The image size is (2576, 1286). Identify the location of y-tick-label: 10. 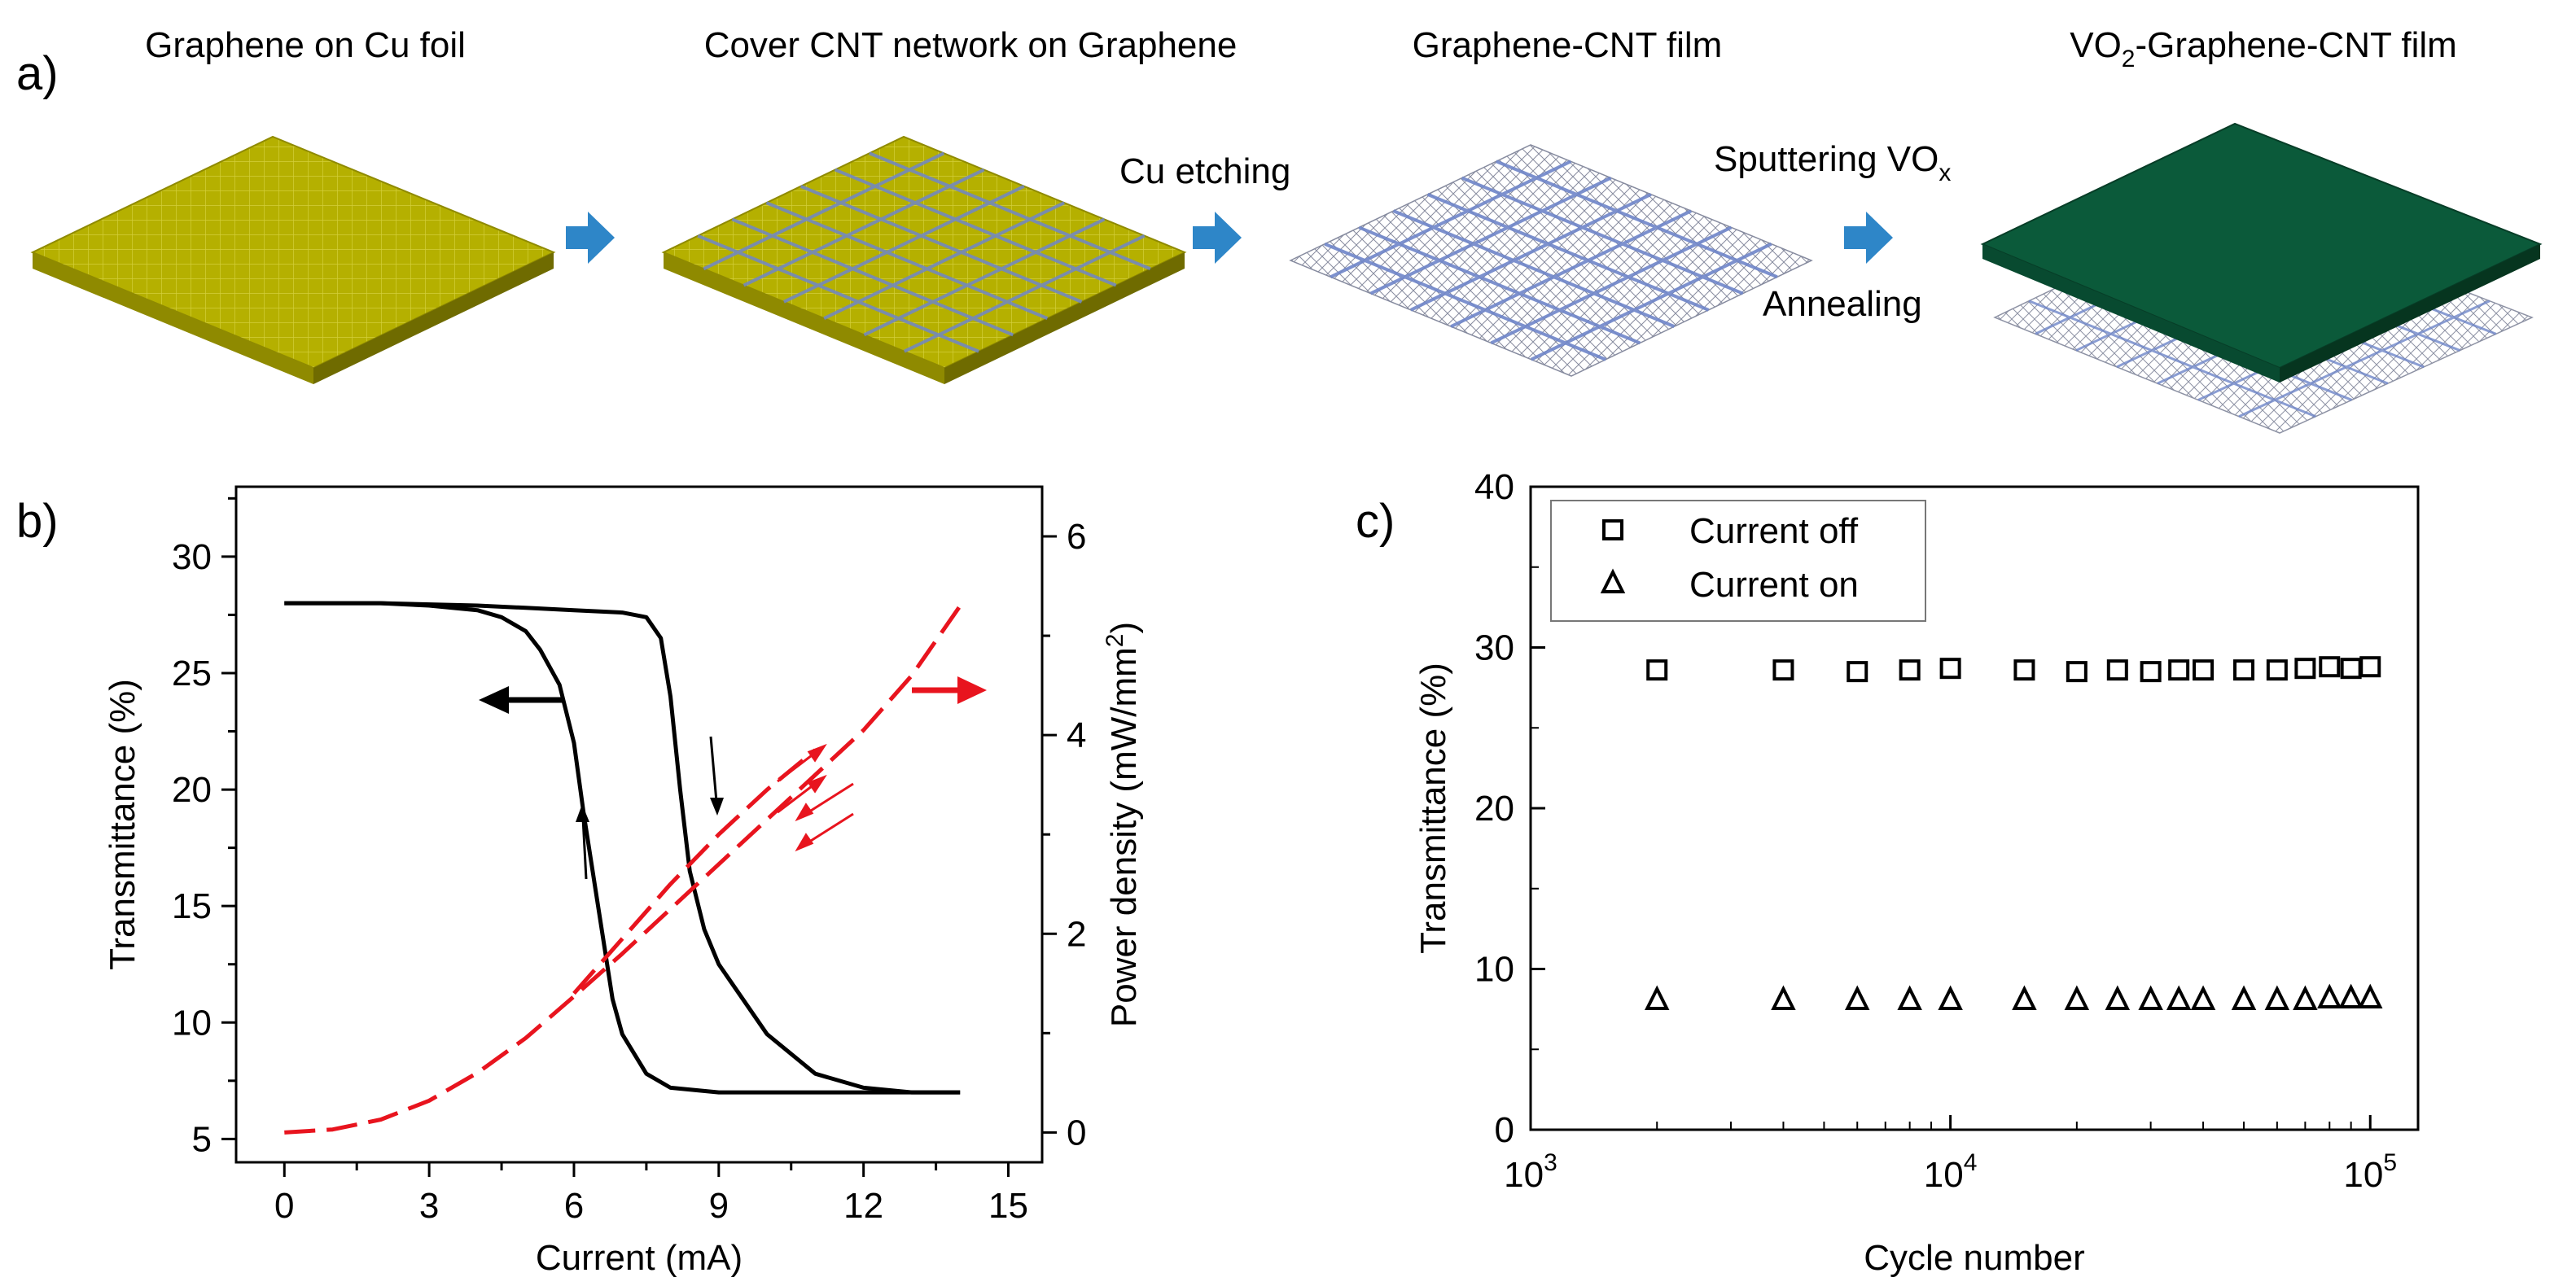
(1494, 970).